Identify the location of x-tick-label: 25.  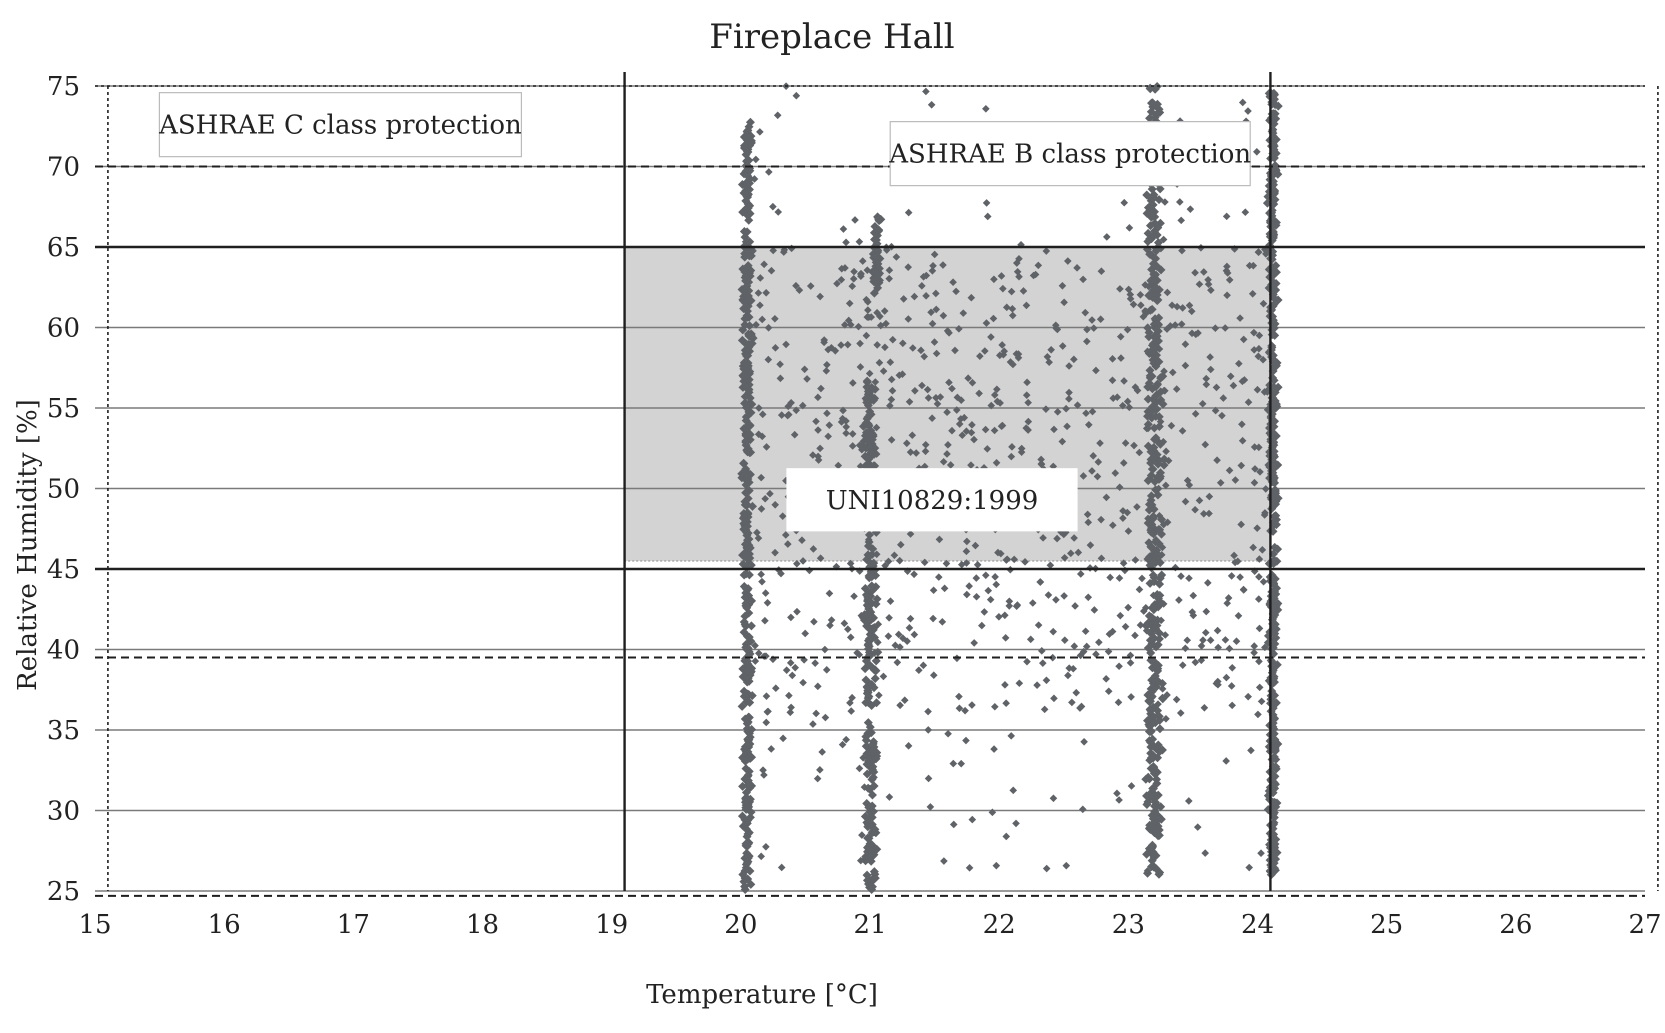
(1386, 925).